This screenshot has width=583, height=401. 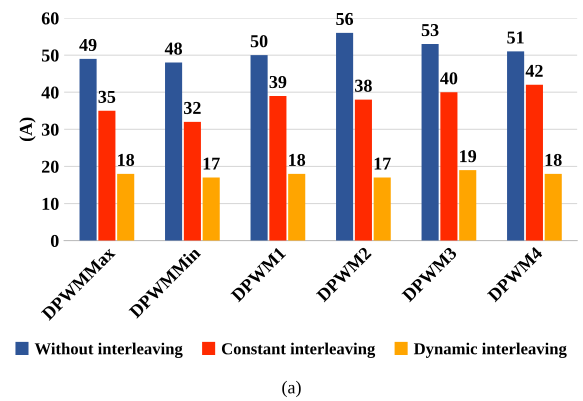 I want to click on legend-label: Dynamic interleaving, so click(x=490, y=350).